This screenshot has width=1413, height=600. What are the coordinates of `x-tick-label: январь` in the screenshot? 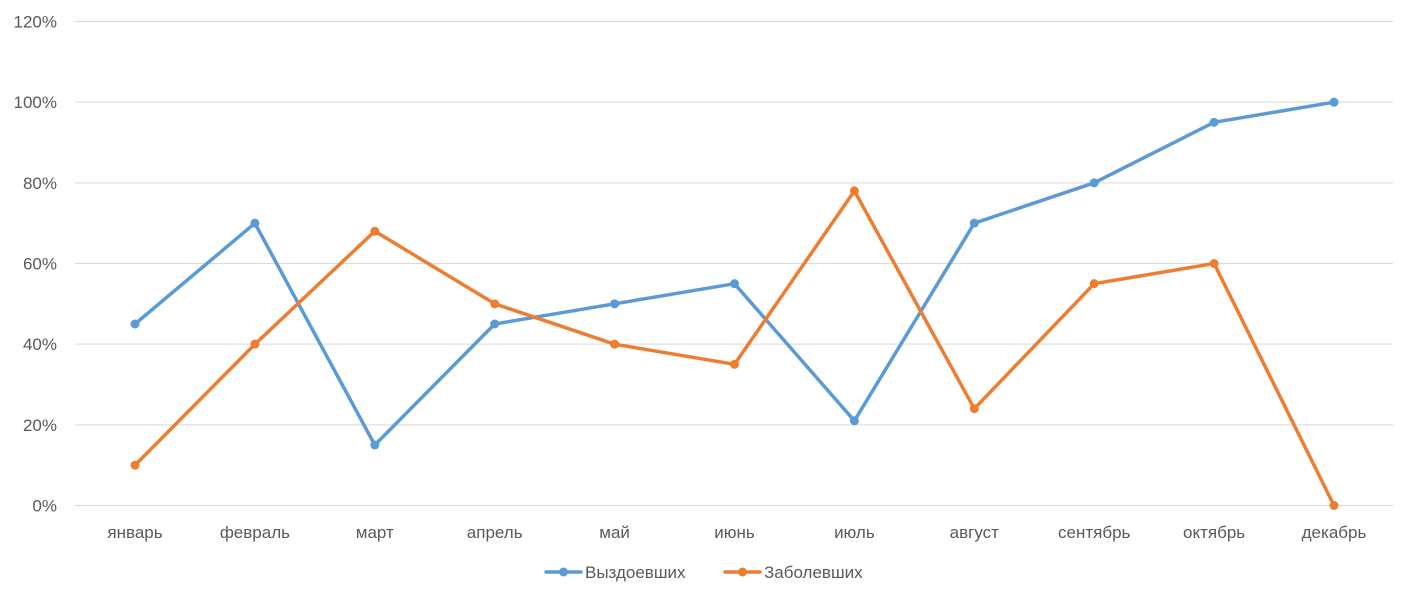 It's located at (134, 532).